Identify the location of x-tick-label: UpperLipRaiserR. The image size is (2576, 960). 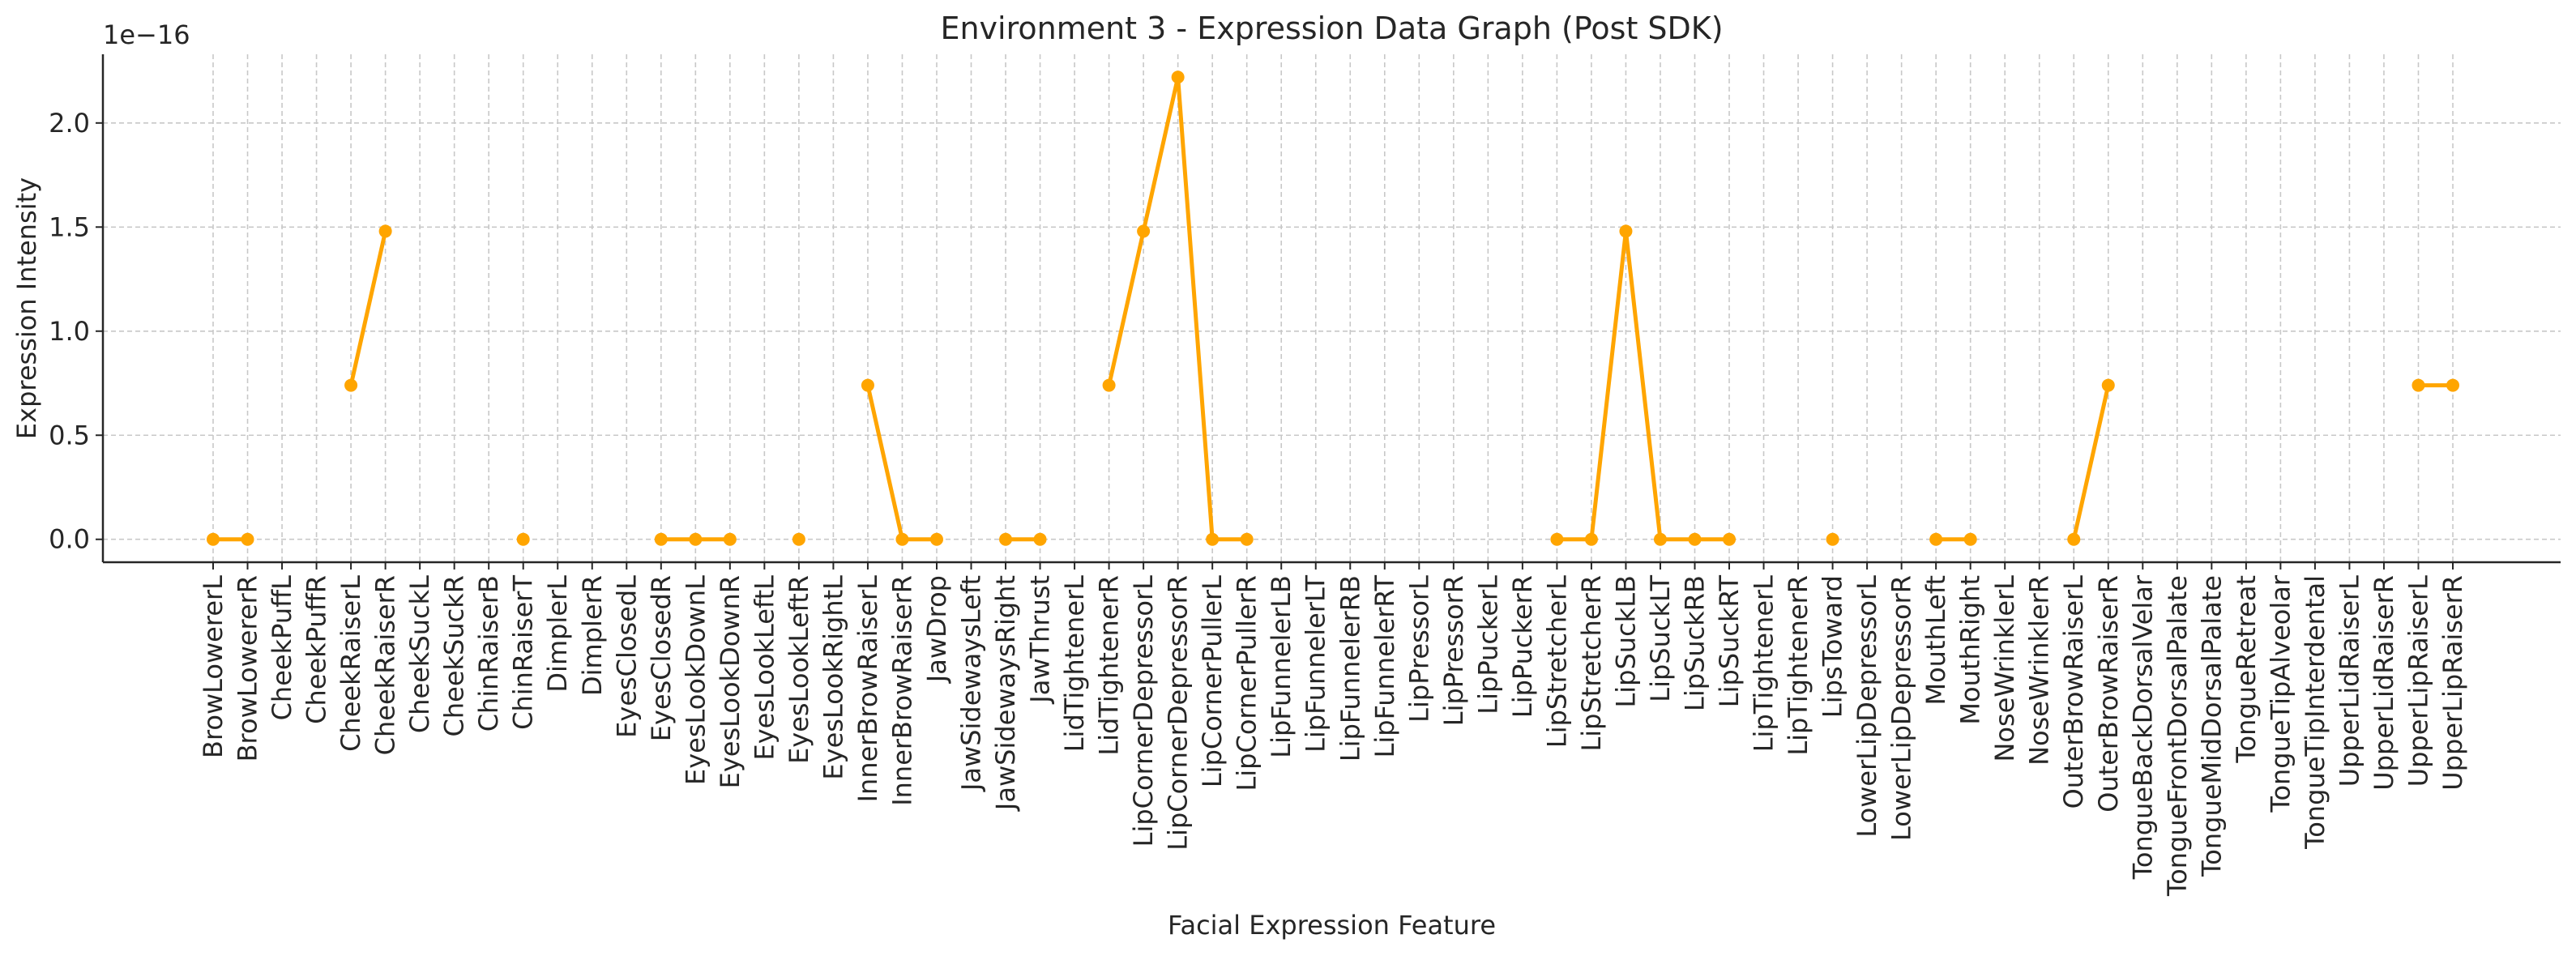
(2452, 683).